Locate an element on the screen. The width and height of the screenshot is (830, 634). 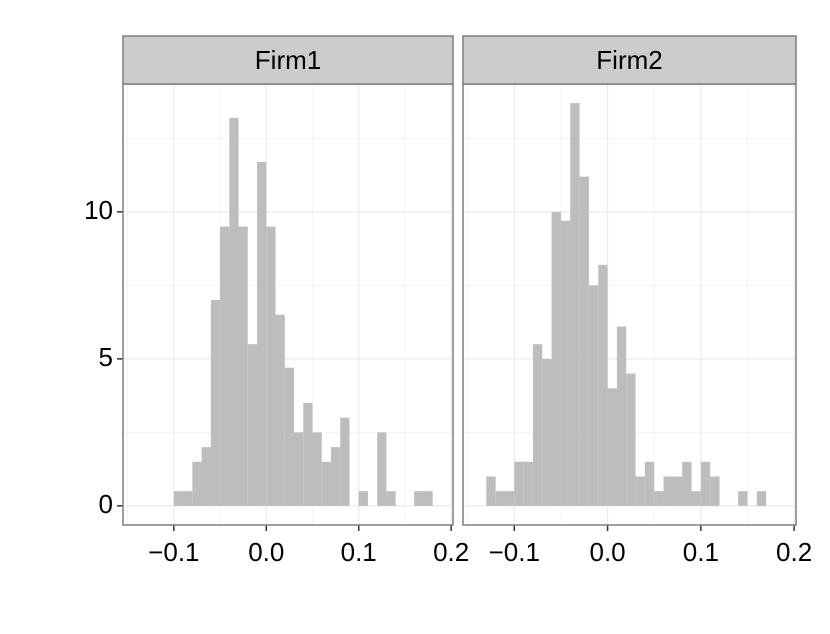
strip-label: Firm1 is located at coordinates (288, 60).